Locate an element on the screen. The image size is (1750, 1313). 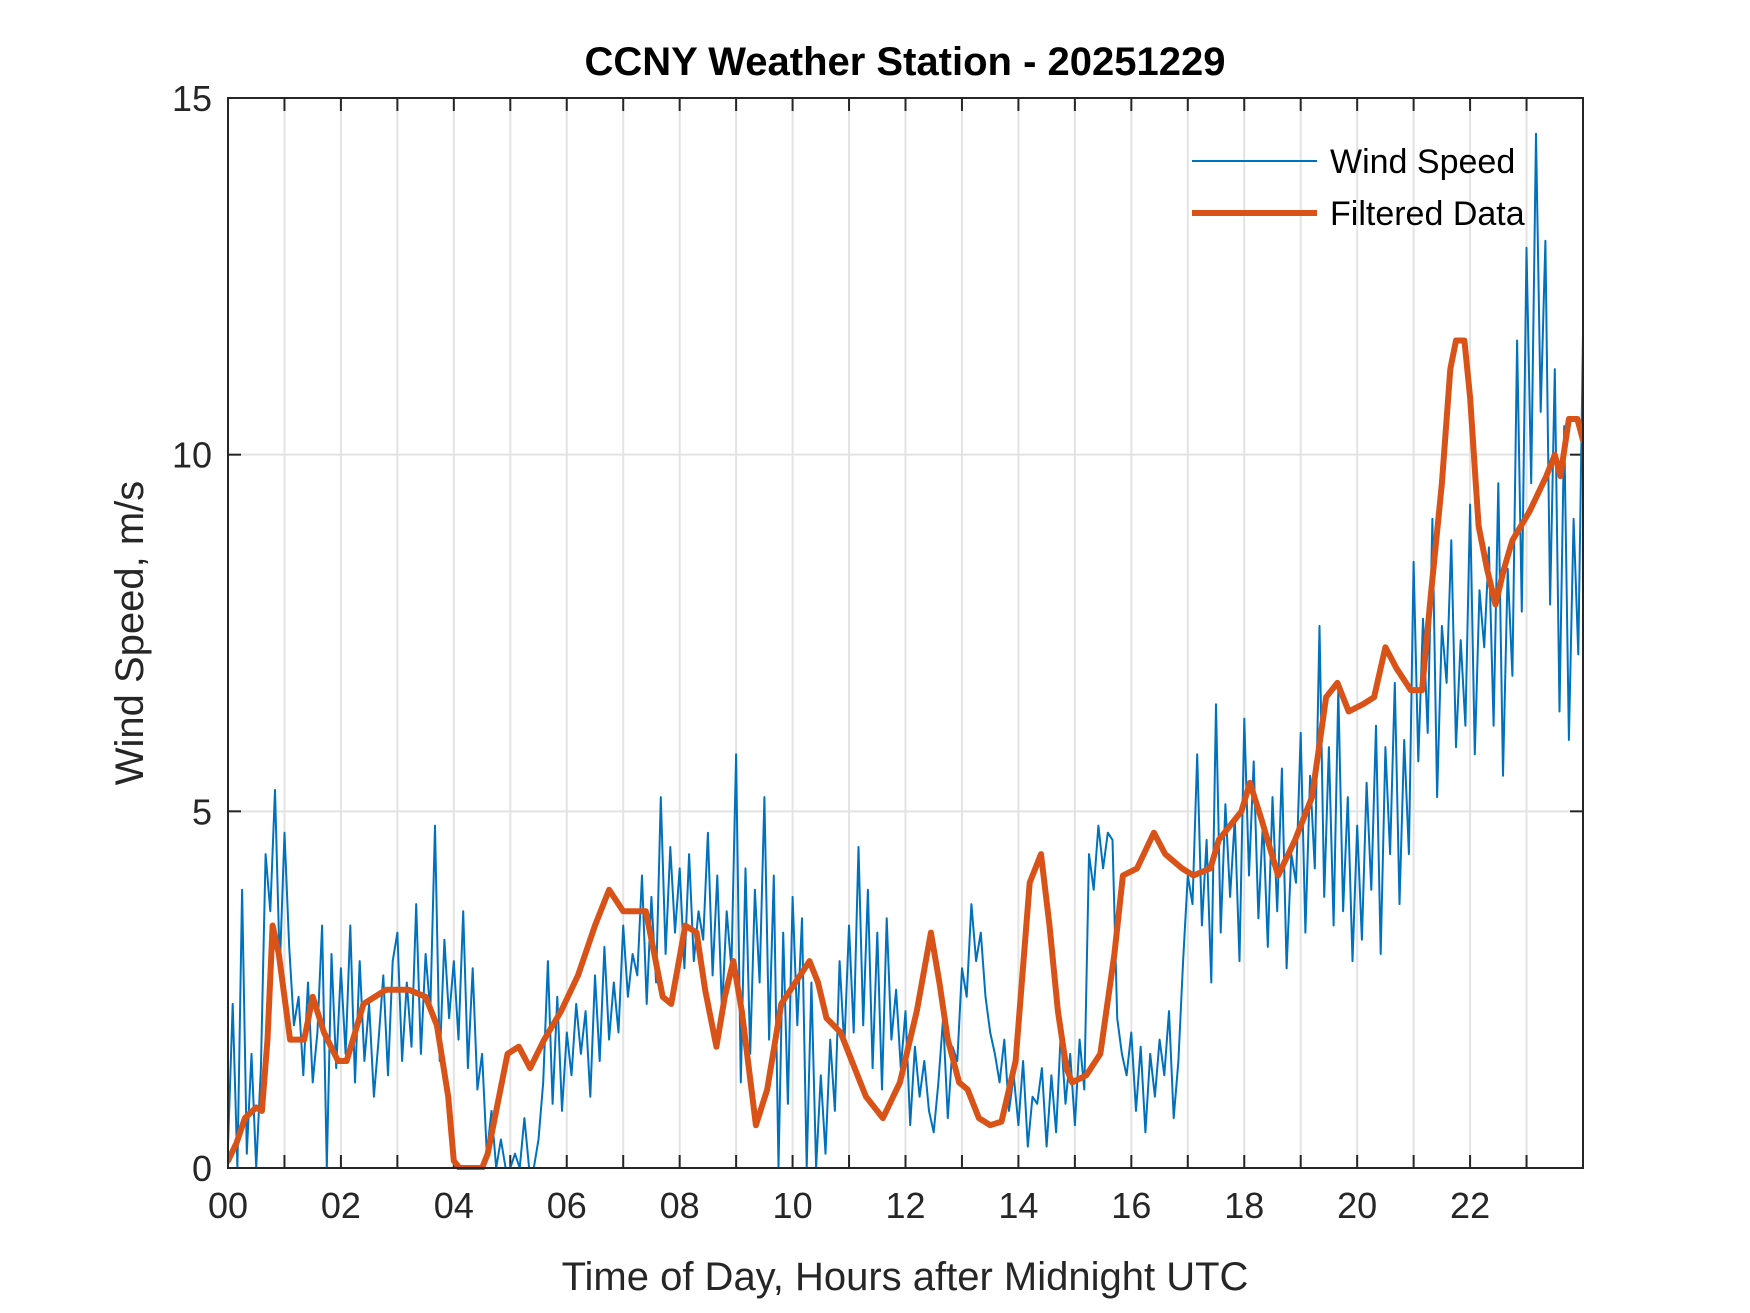
legend-label-wind-speed: Wind Speed is located at coordinates (1422, 162).